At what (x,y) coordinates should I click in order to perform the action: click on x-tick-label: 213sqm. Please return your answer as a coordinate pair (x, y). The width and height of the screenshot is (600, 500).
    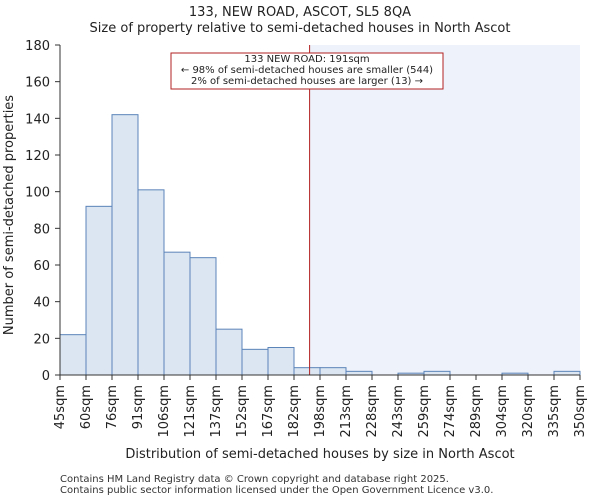
    Looking at the image, I should click on (346, 411).